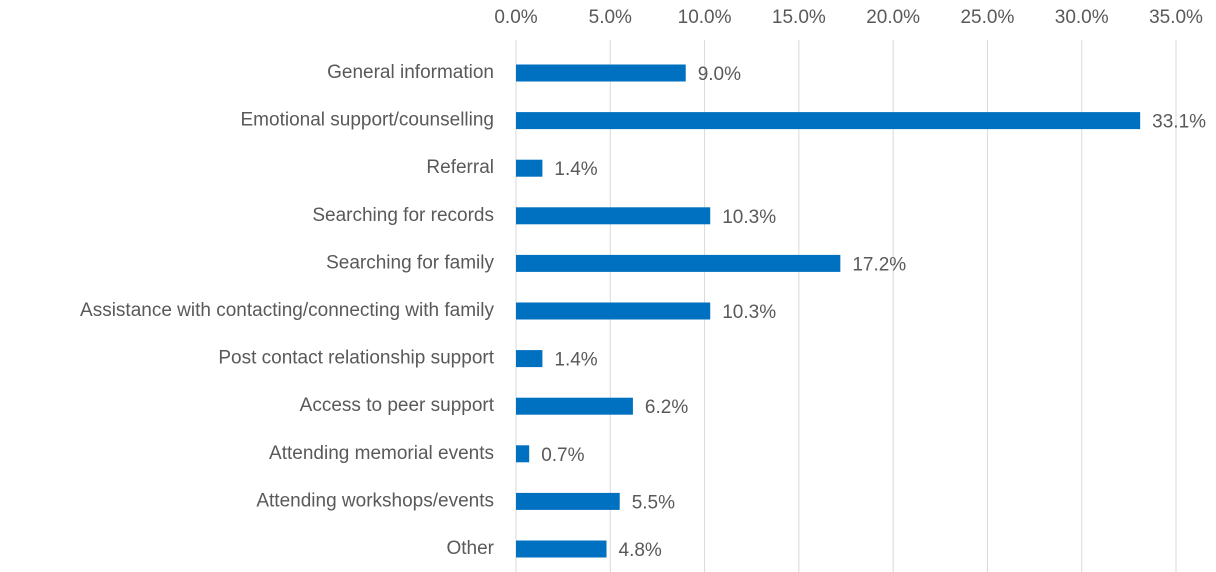  What do you see at coordinates (368, 120) in the screenshot?
I see `y-tick-label: Emotional support/counselling` at bounding box center [368, 120].